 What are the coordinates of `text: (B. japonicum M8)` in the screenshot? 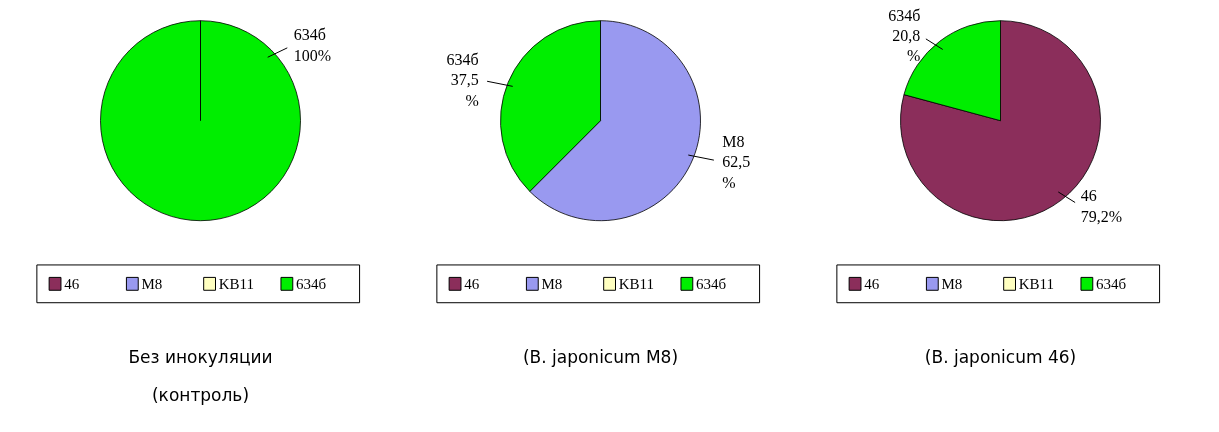 It's located at (600, 356).